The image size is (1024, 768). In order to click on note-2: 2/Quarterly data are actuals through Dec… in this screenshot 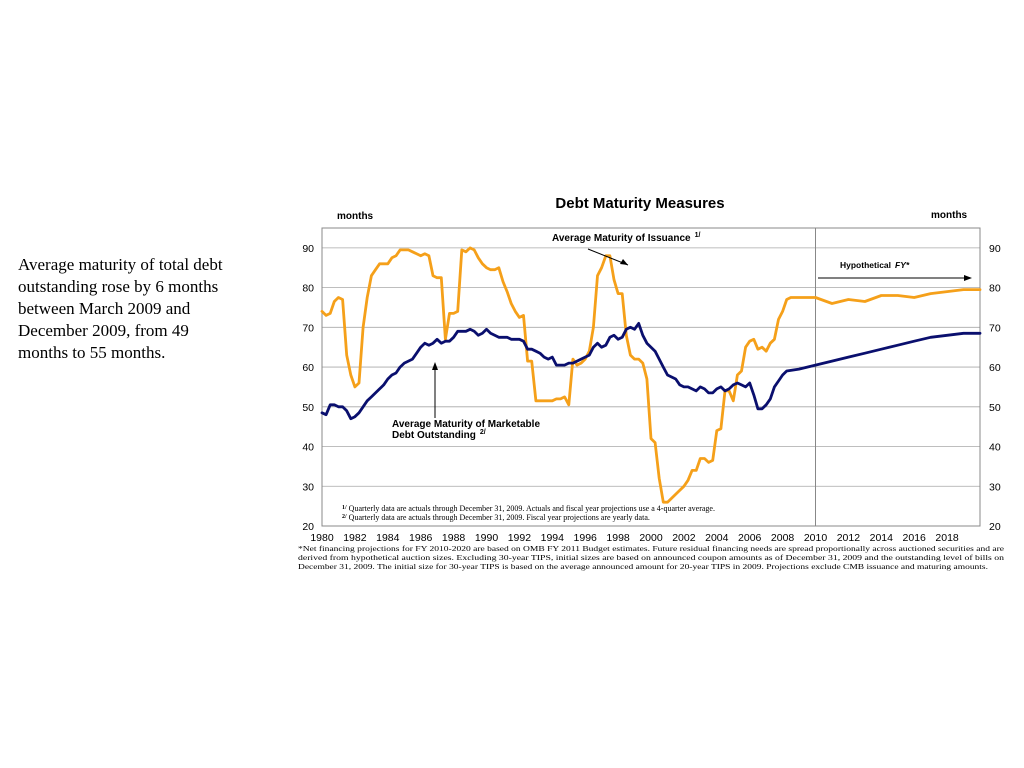, I will do `click(496, 517)`.